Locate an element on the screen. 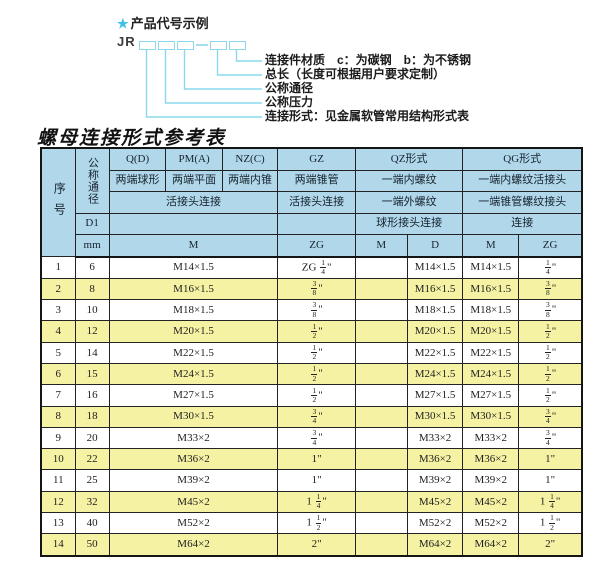 Image resolution: width=600 pixels, height=567 pixels. cell-seq: 6 is located at coordinates (58, 374).